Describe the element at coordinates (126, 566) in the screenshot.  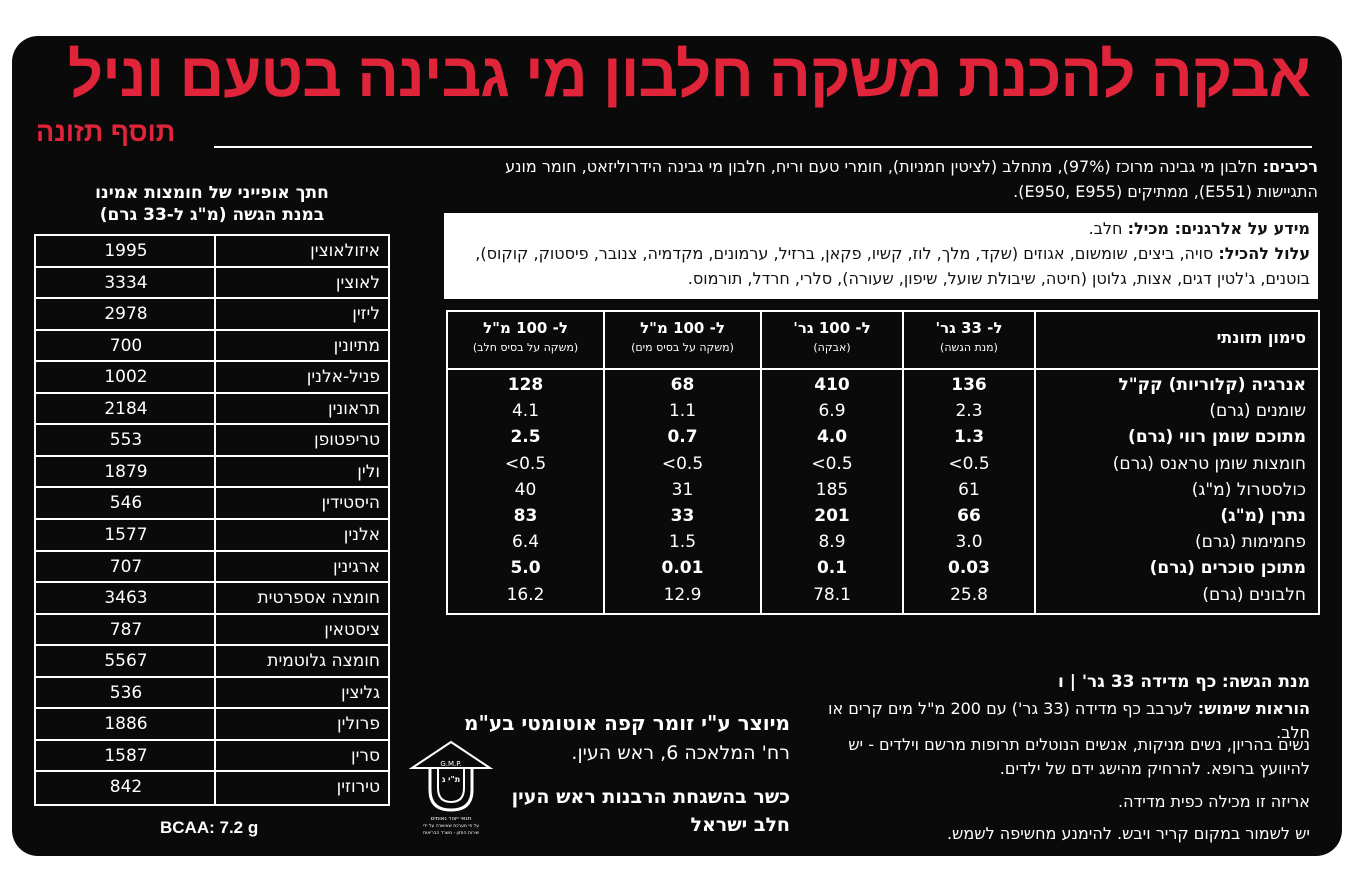
I see `amino-value: 707` at that location.